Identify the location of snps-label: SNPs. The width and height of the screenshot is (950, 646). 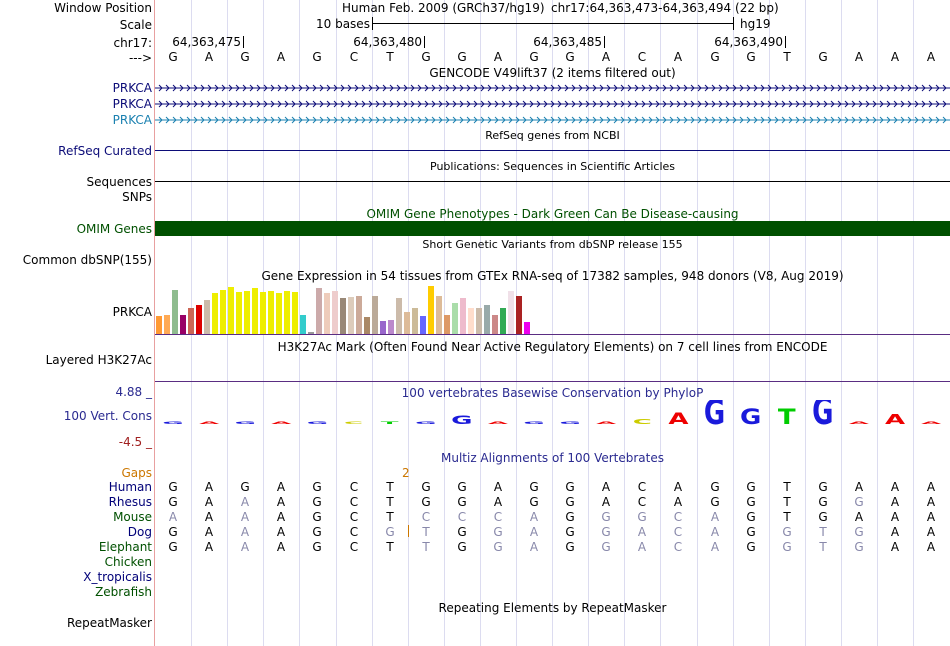
(137, 197).